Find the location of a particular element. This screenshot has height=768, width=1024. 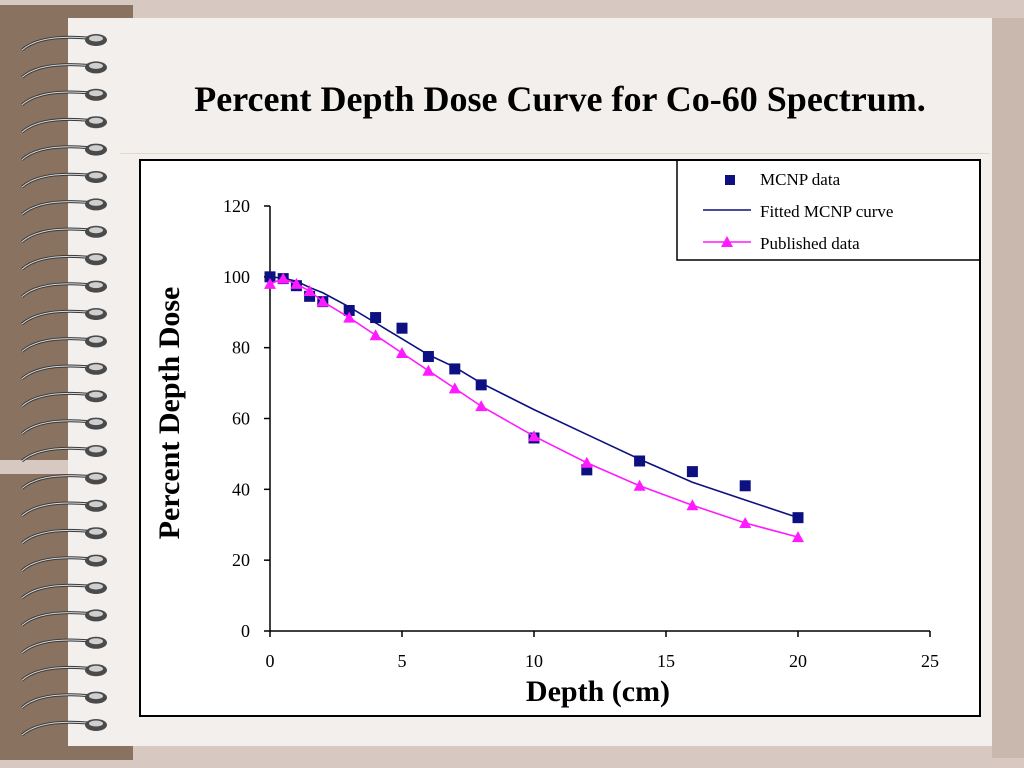

binding-notch is located at coordinates (34, 467).